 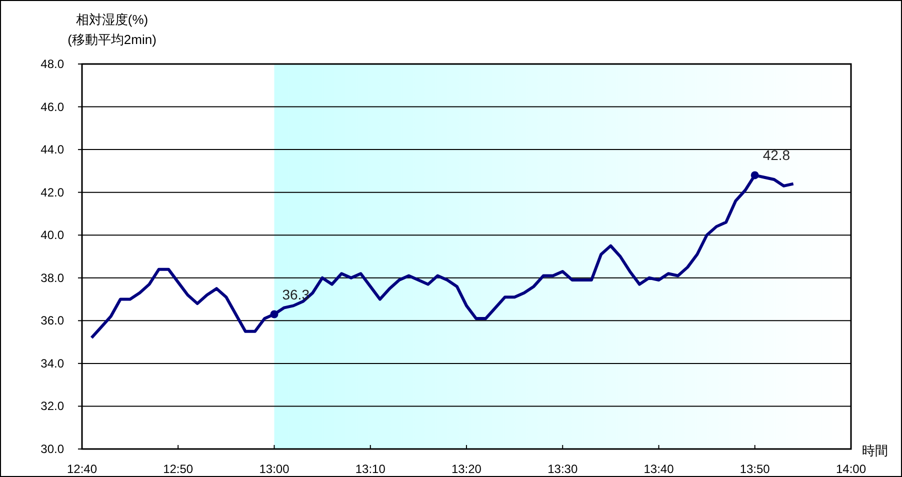 What do you see at coordinates (52, 192) in the screenshot?
I see `y-tick-label: 42.0` at bounding box center [52, 192].